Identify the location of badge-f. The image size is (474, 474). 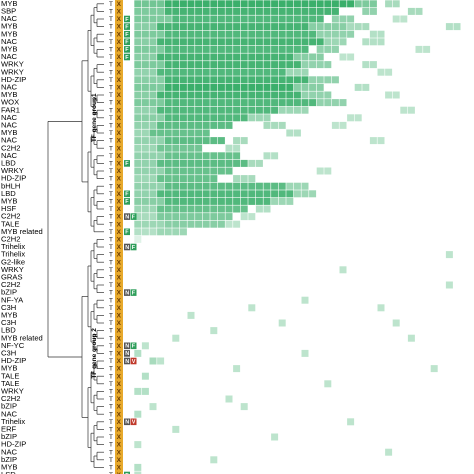
(127, 232).